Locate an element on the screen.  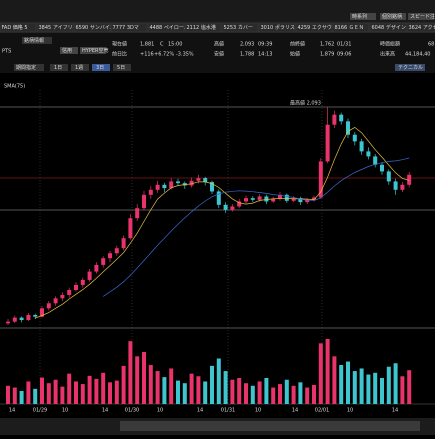
quote-price-label: 現在値 is located at coordinates (119, 44).